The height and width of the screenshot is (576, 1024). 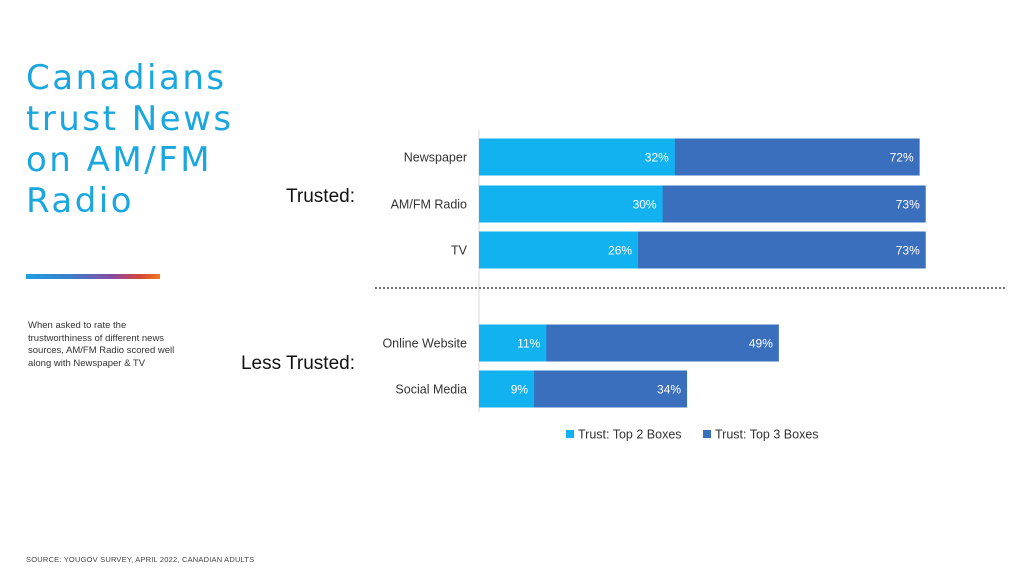 What do you see at coordinates (669, 390) in the screenshot?
I see `data-label-top3: 34%` at bounding box center [669, 390].